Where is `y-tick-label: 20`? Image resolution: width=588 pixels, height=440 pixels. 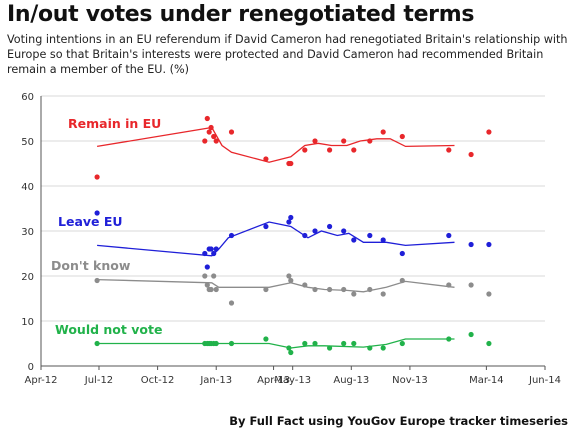 y-tick-label: 20 is located at coordinates (27, 277).